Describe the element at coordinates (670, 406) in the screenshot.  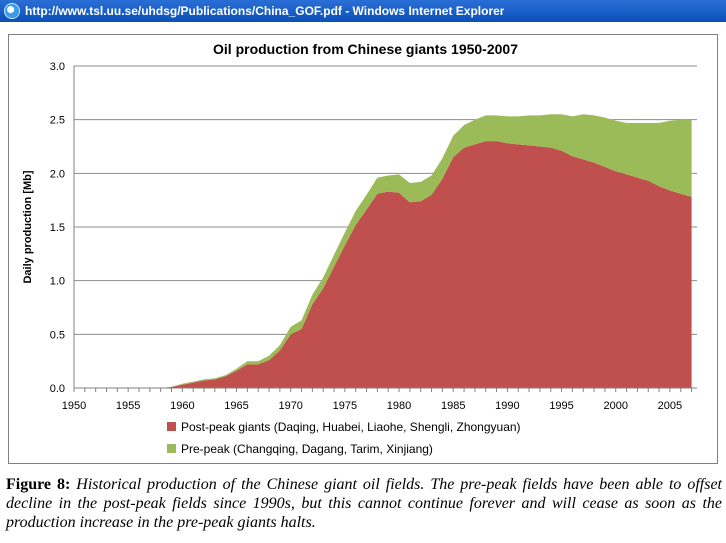
I see `x-tick-label: 2005` at that location.